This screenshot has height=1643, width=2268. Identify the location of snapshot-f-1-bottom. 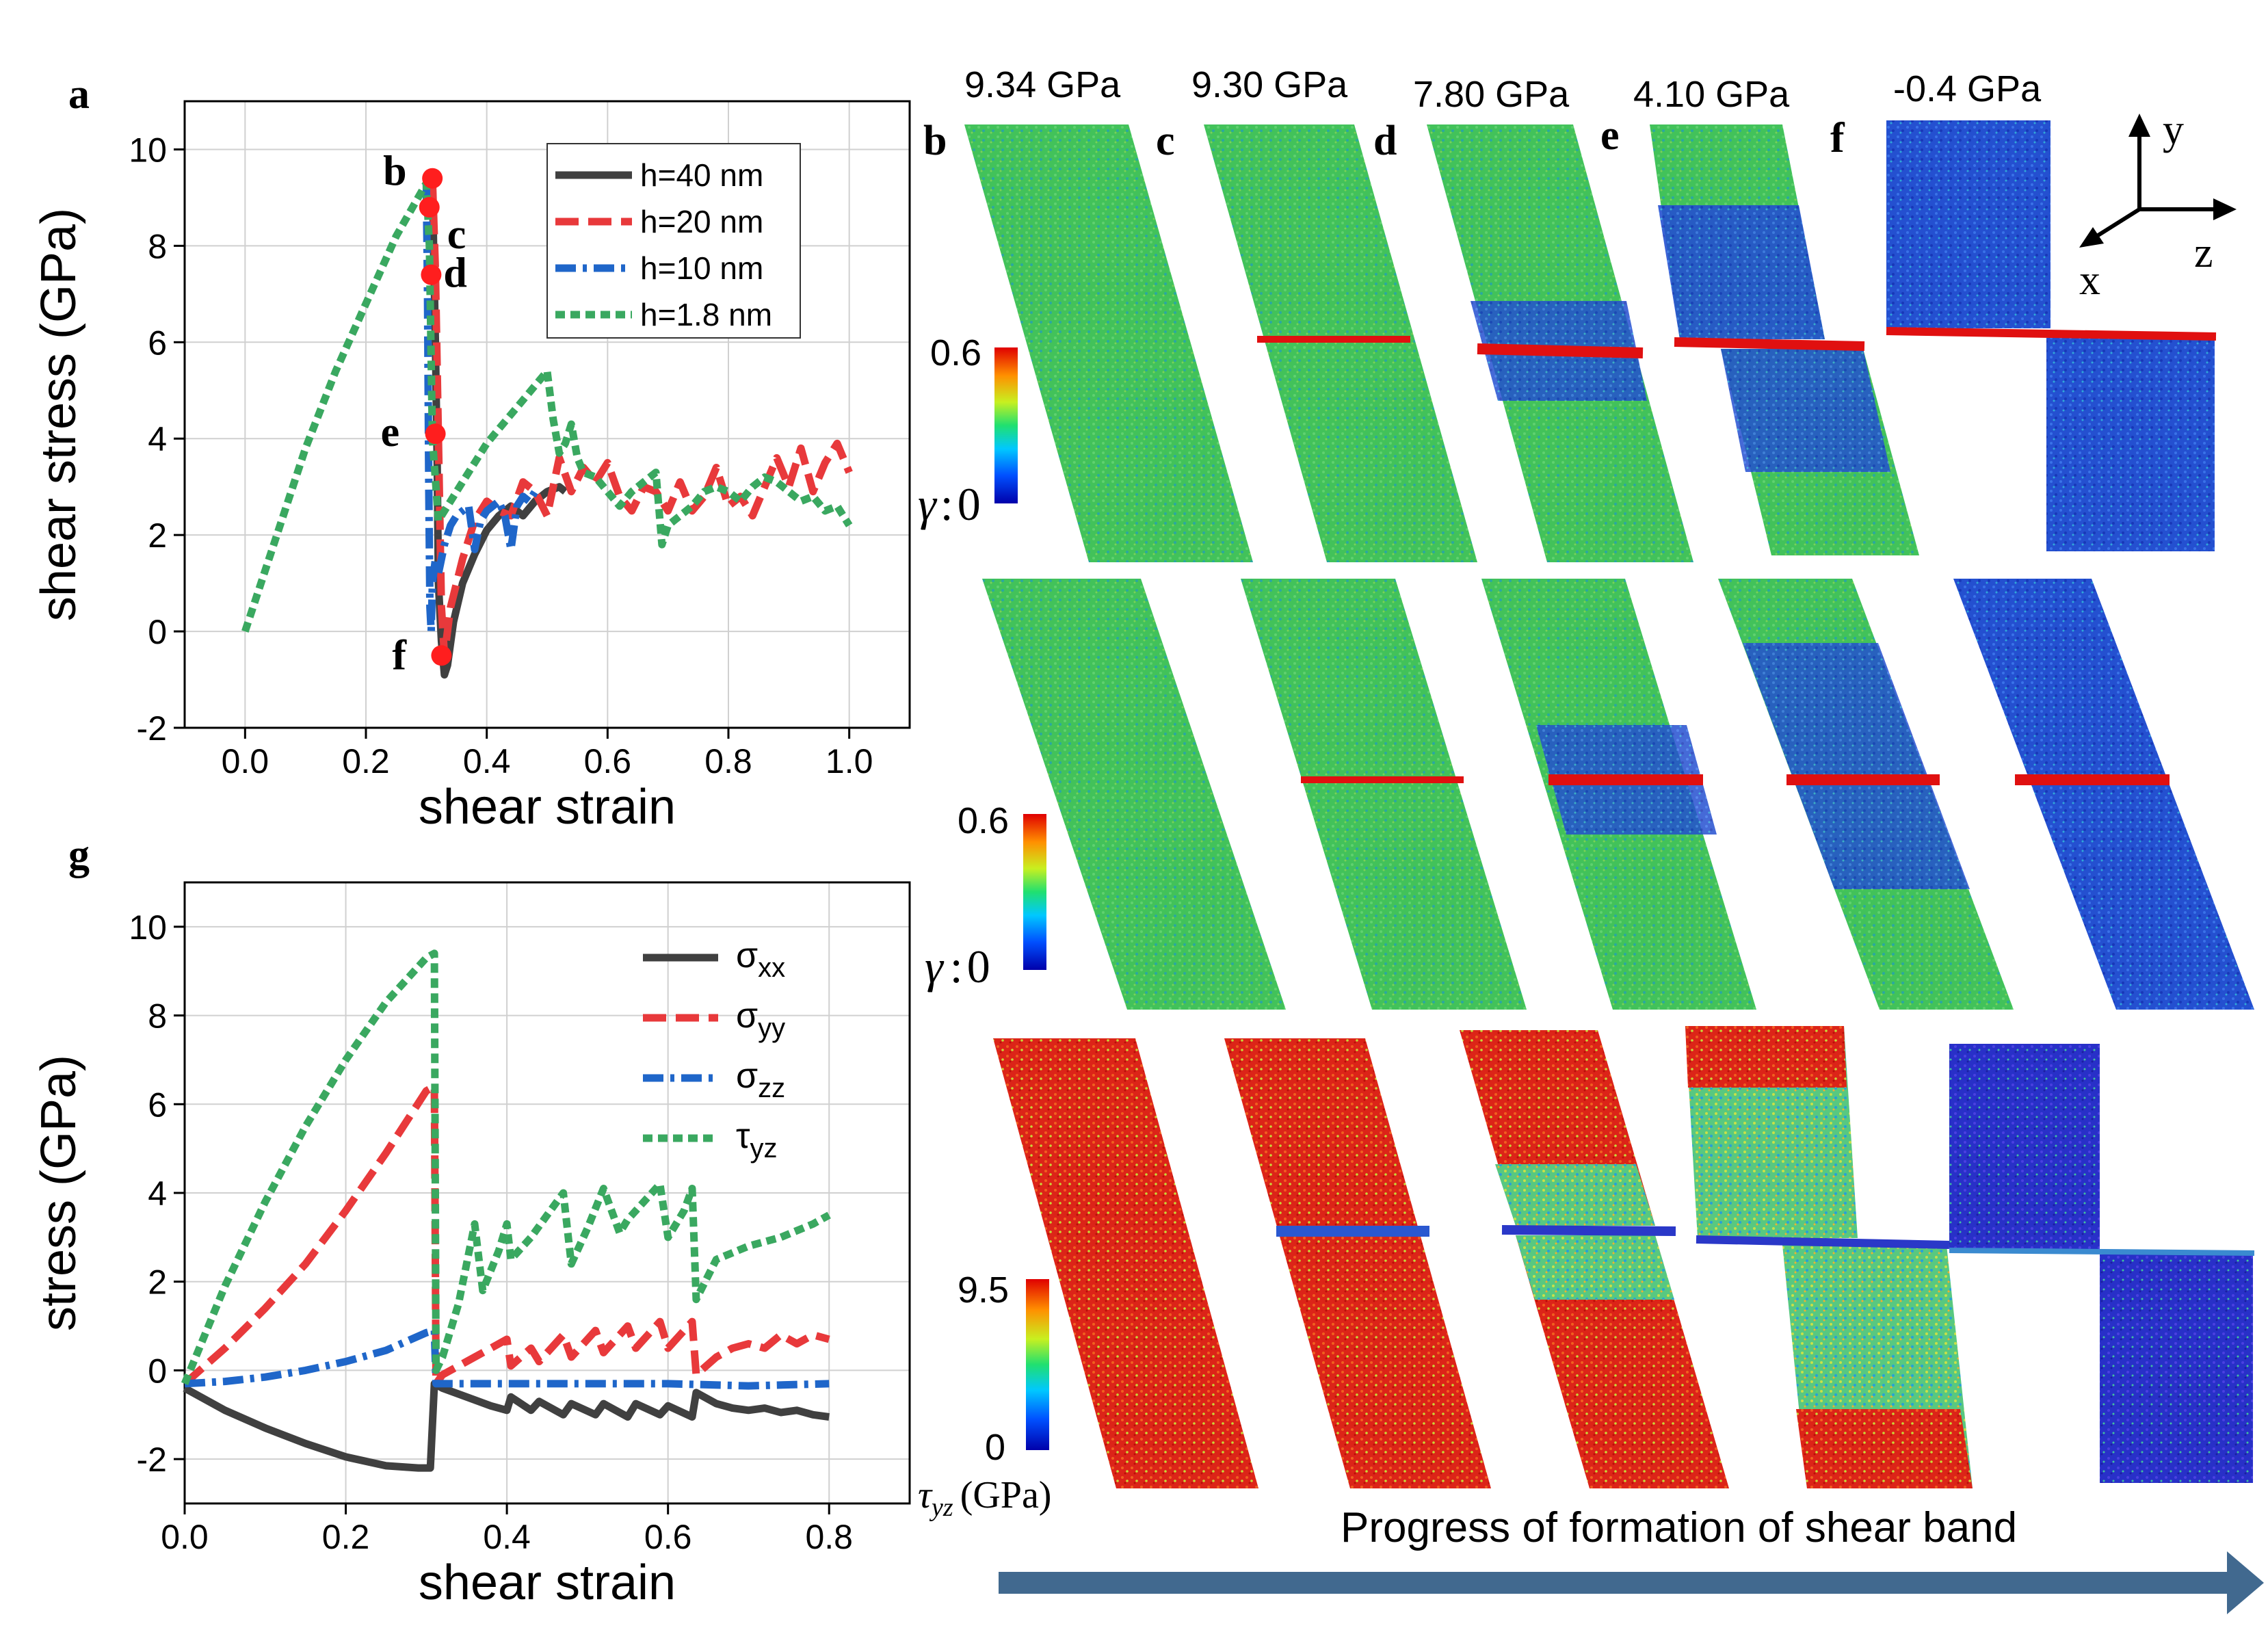
(2130, 445).